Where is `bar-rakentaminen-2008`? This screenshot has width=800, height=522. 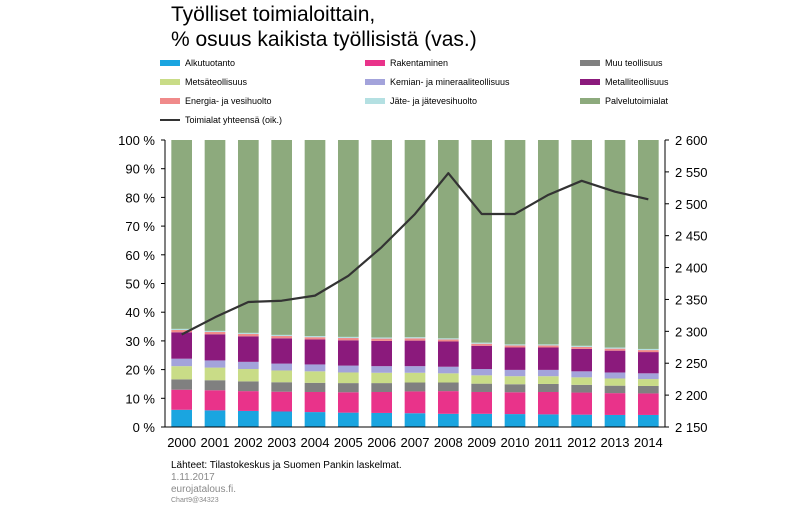
bar-rakentaminen-2008 is located at coordinates (448, 402).